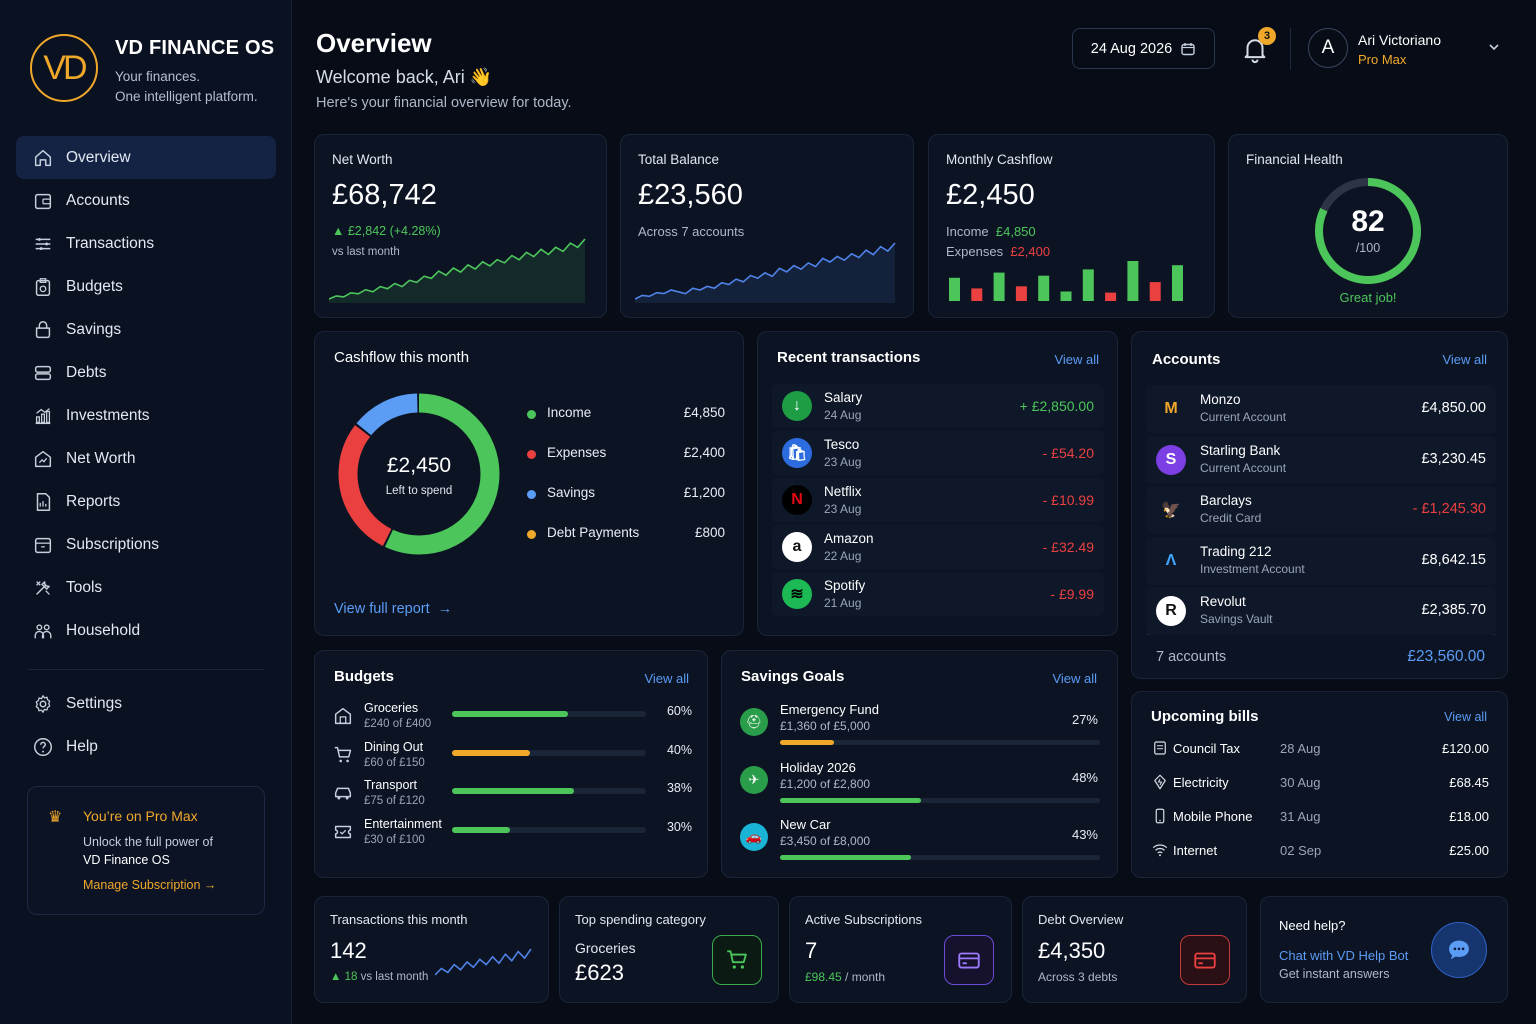 The height and width of the screenshot is (1024, 1536). I want to click on account-row: R Revolut Savings Vault £2,385.70, so click(1321, 611).